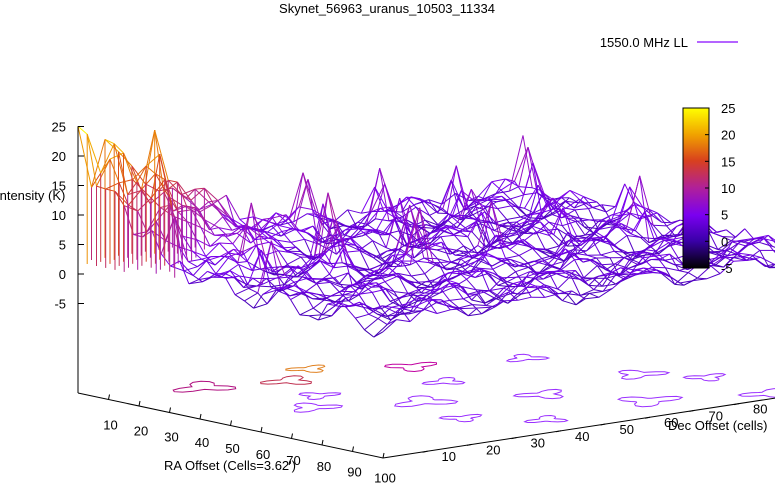 This screenshot has width=775, height=483. Describe the element at coordinates (32, 195) in the screenshot. I see `z-axis-label: Intensity (K)` at that location.